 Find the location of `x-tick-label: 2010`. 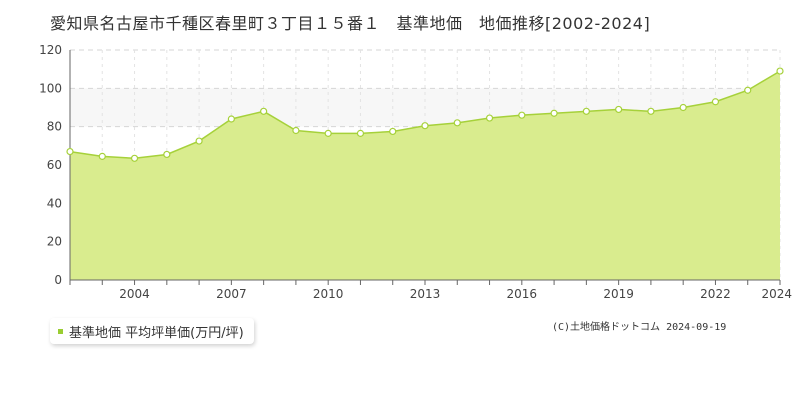

x-tick-label: 2010 is located at coordinates (328, 294).